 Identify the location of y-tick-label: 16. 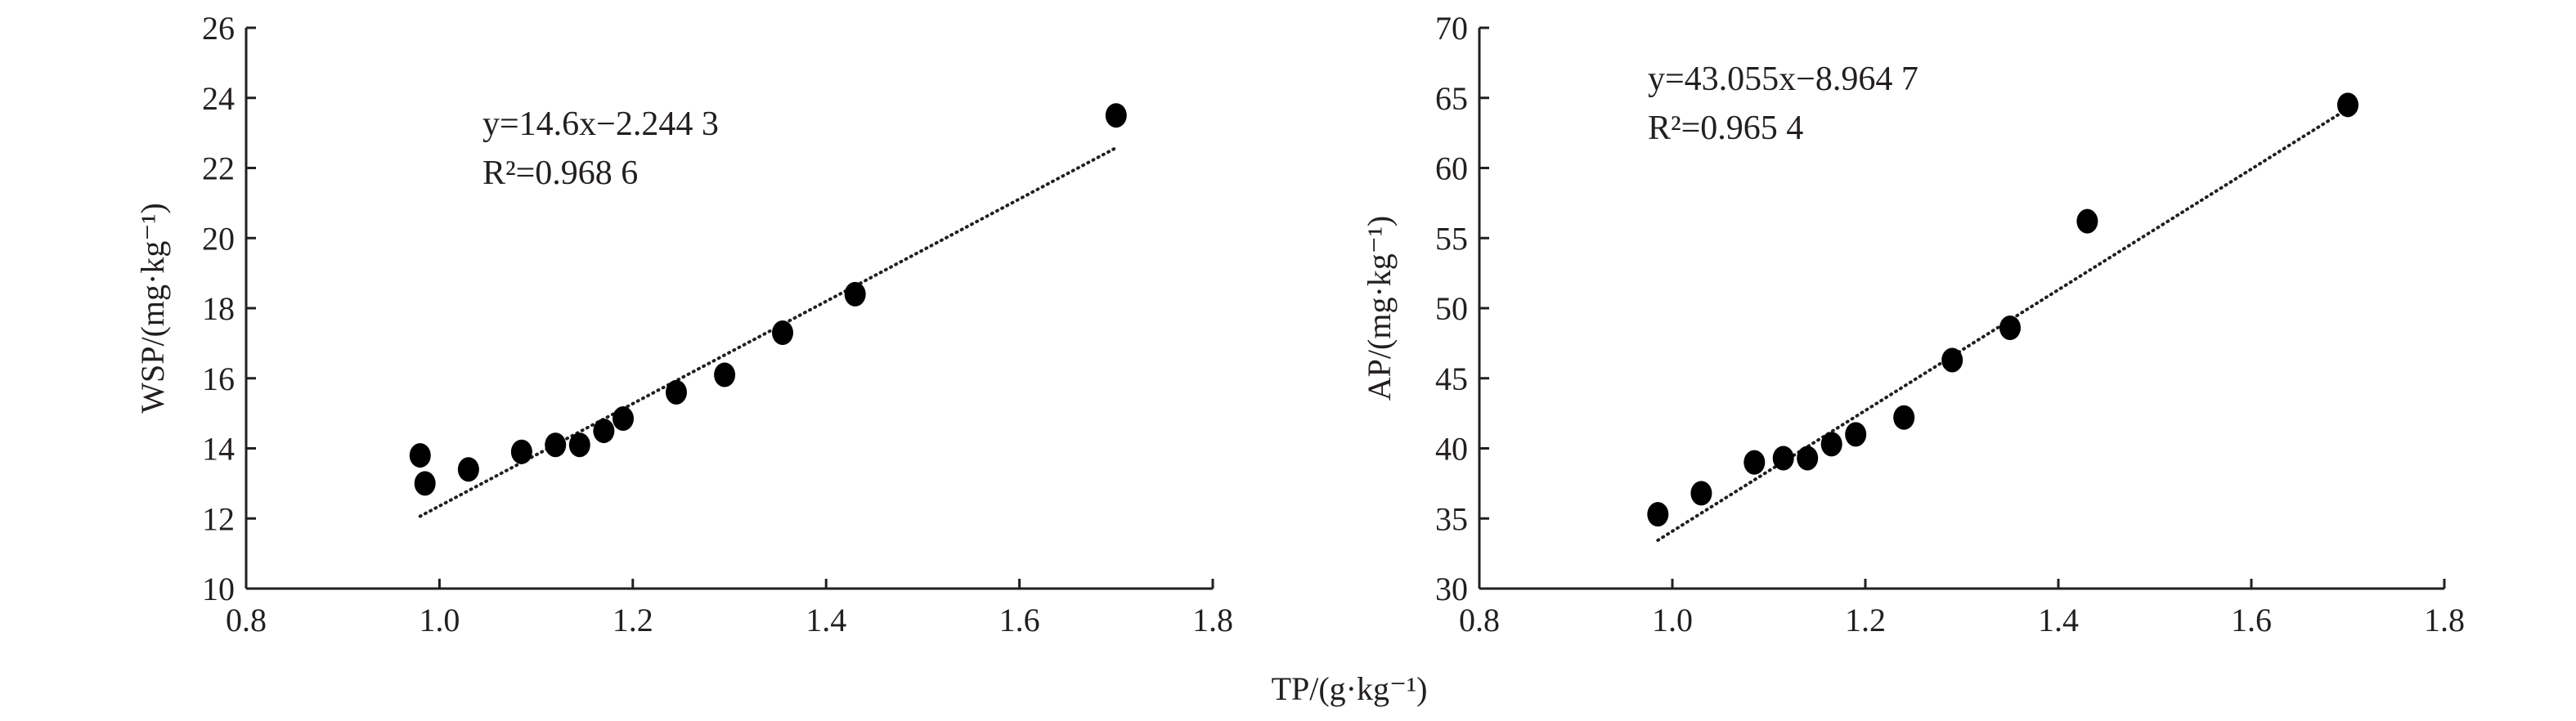
(218, 378).